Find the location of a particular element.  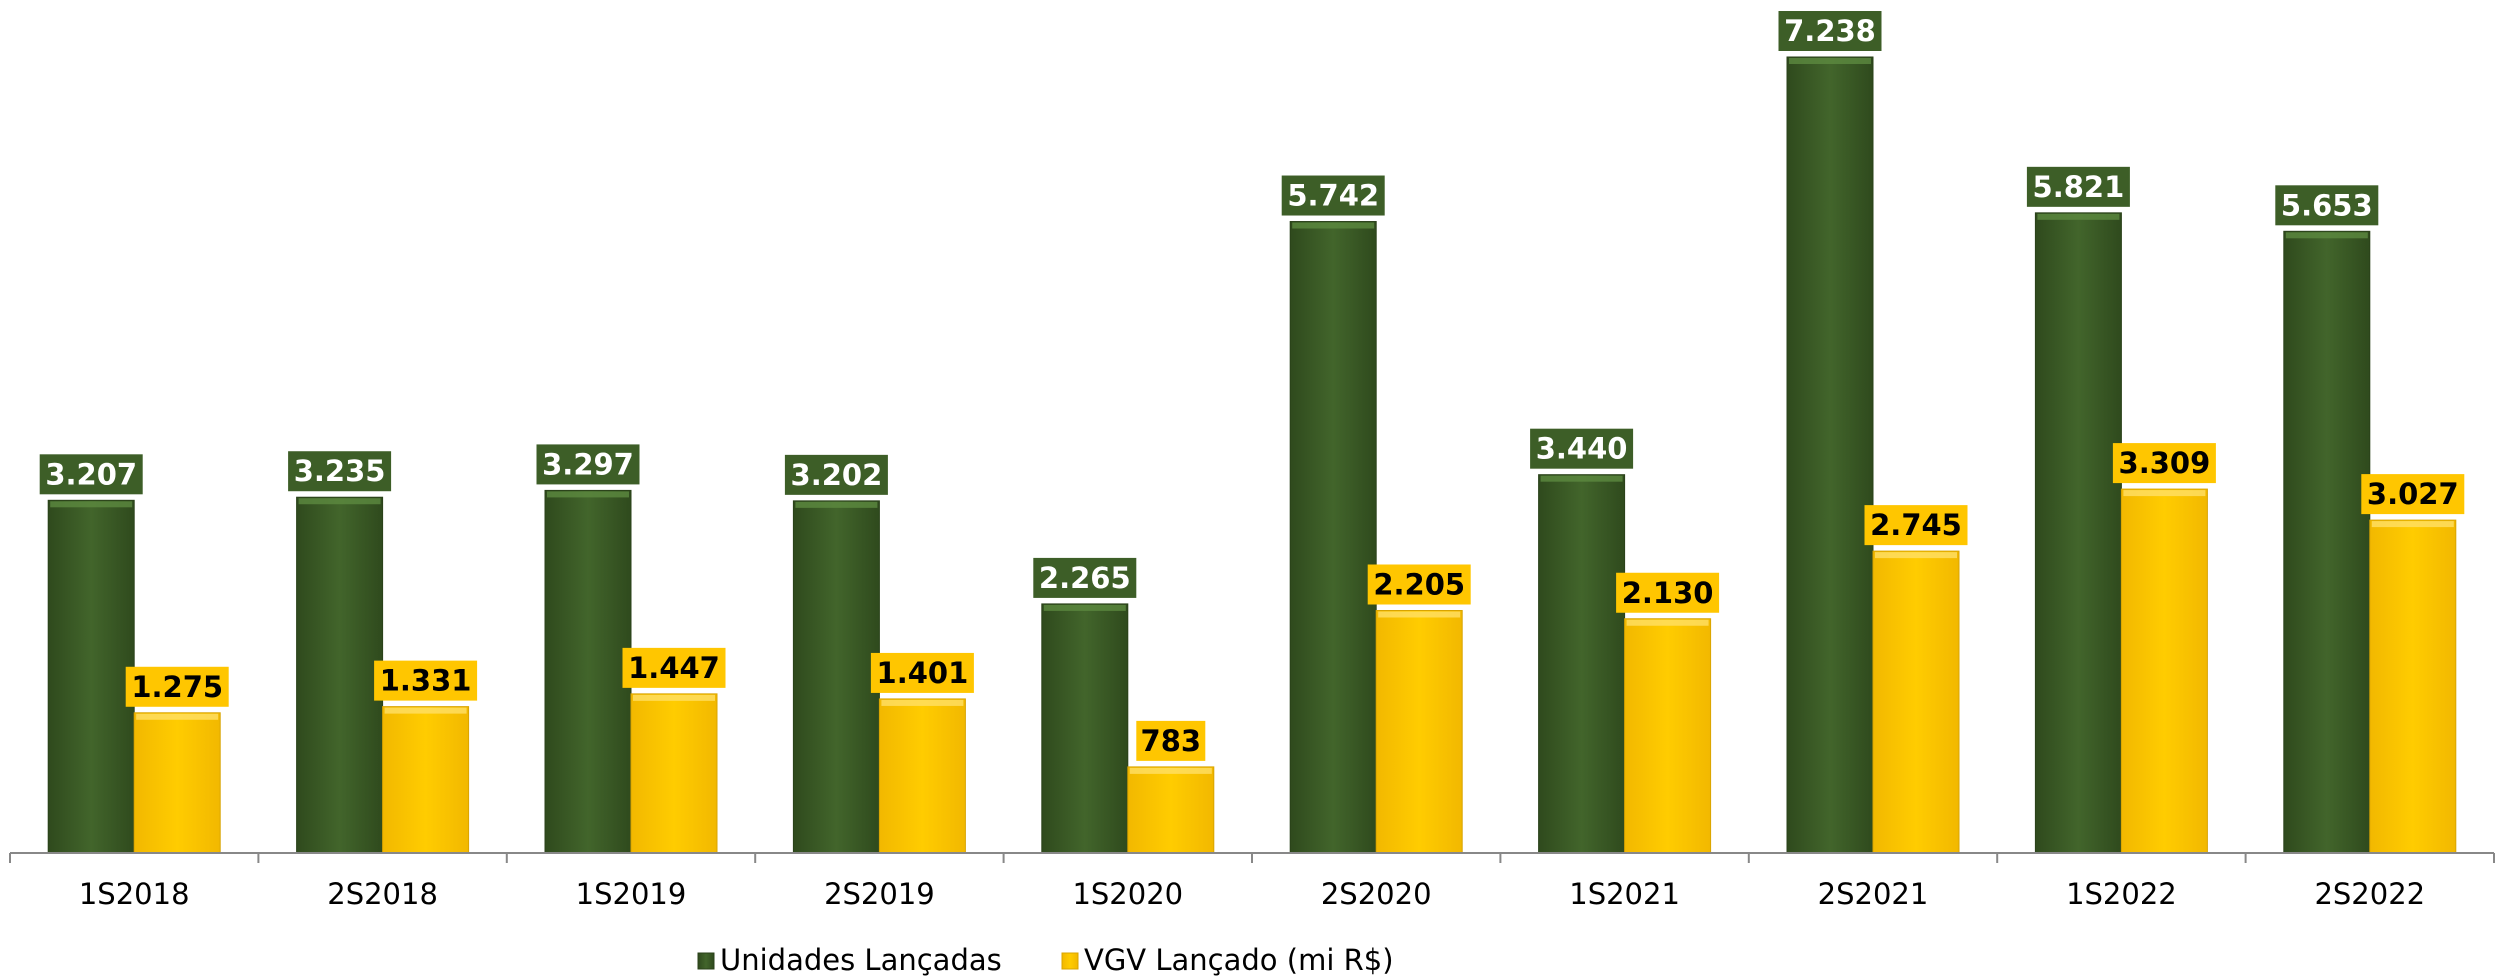

x-tick-label-1S2020: 1S2020 is located at coordinates (1127, 894).